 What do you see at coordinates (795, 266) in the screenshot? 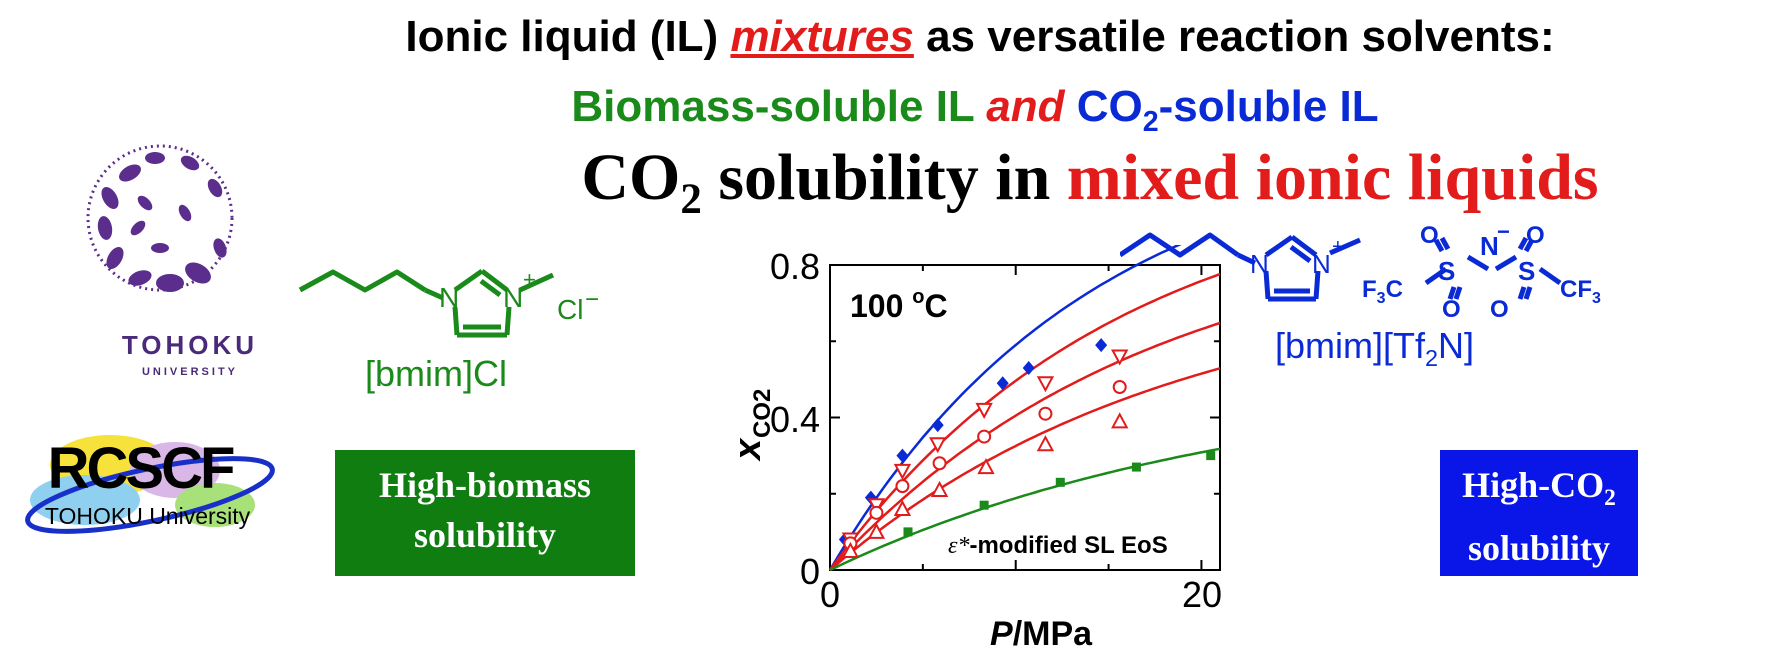
I see `y-tick-label: 0.8` at bounding box center [795, 266].